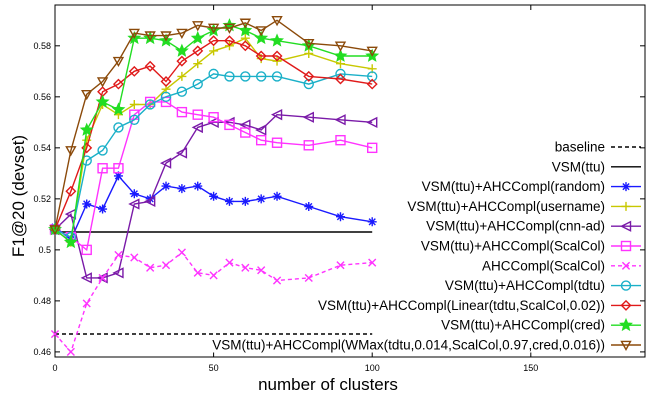 The height and width of the screenshot is (399, 655). I want to click on x-tick-label: 0, so click(54, 368).